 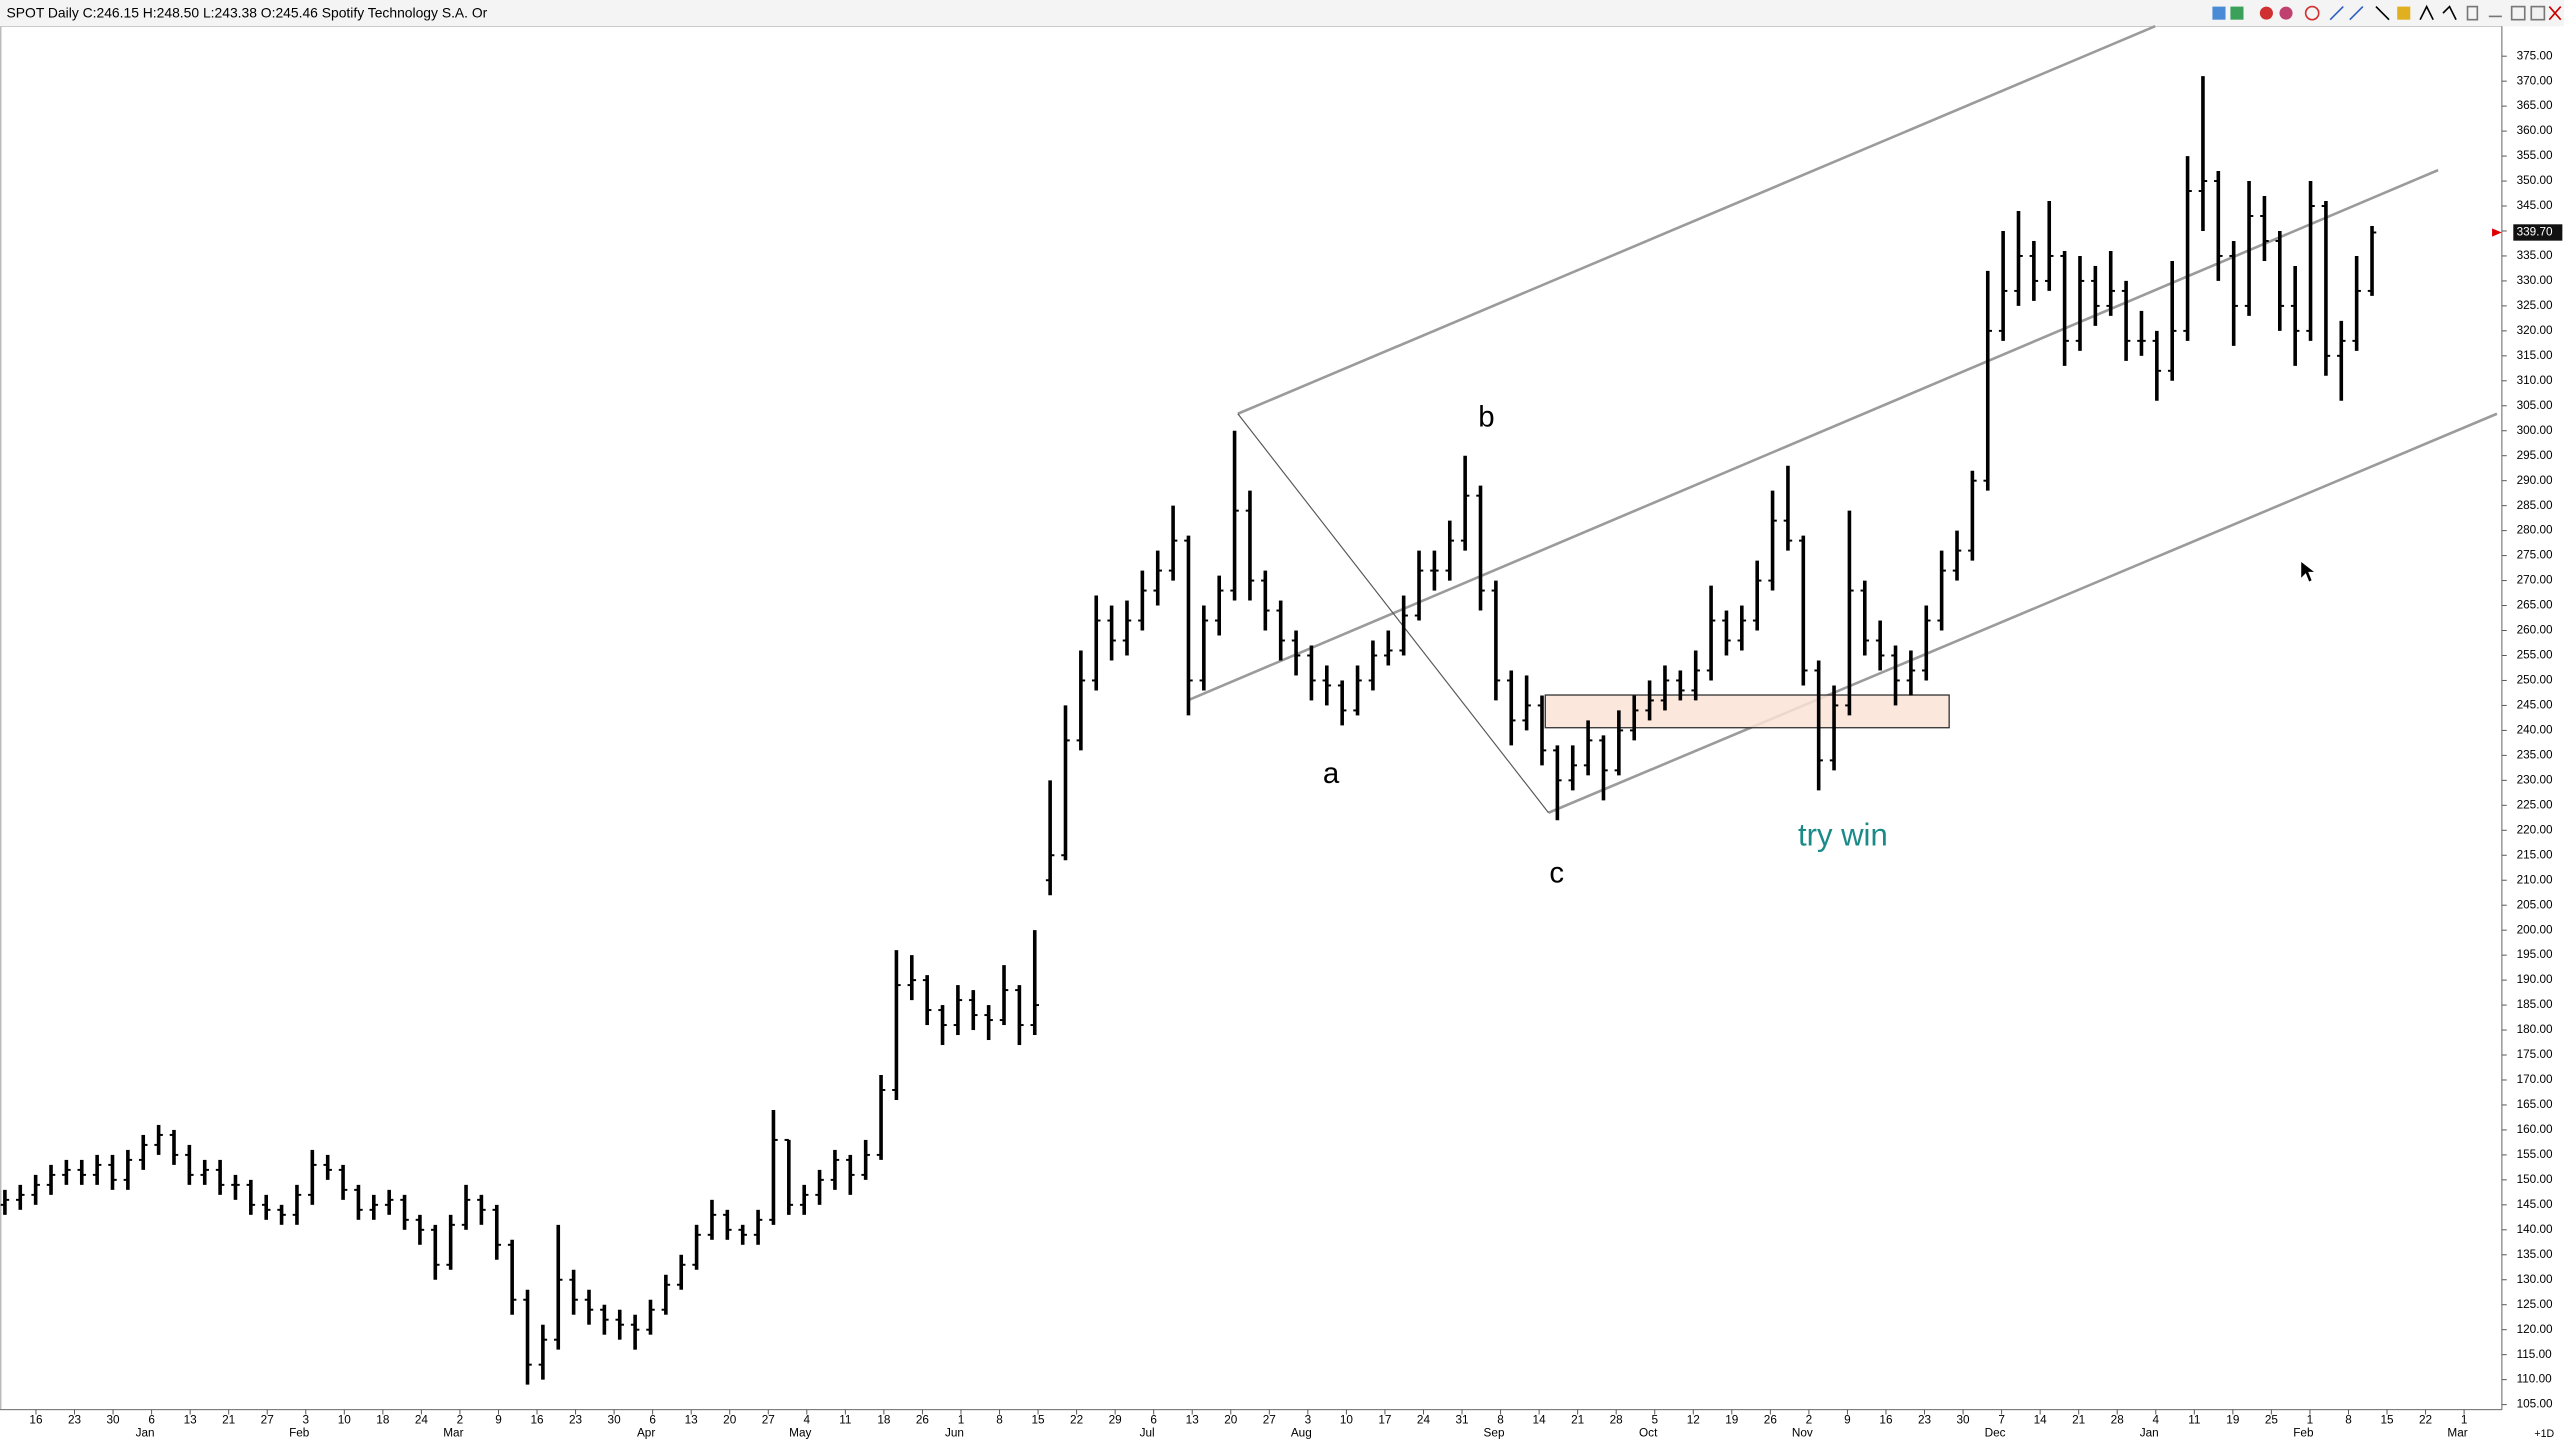 What do you see at coordinates (1731, 1419) in the screenshot?
I see `x-tick-label: 19` at bounding box center [1731, 1419].